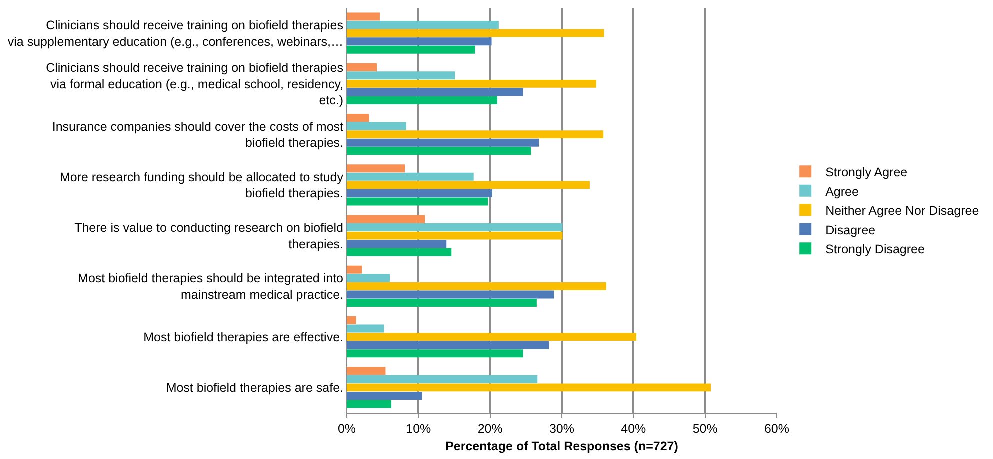 Image resolution: width=993 pixels, height=459 pixels. I want to click on legend-label: Neither Agree Nor Disagree, so click(903, 211).